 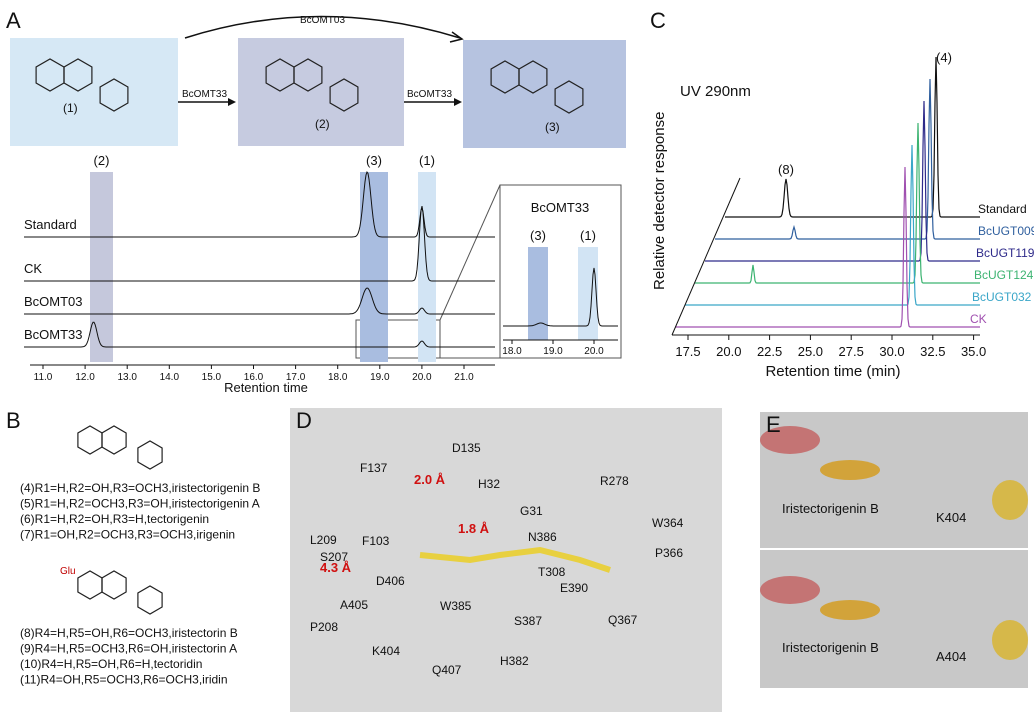 What do you see at coordinates (390, 581) in the screenshot?
I see `residue-label: D406` at bounding box center [390, 581].